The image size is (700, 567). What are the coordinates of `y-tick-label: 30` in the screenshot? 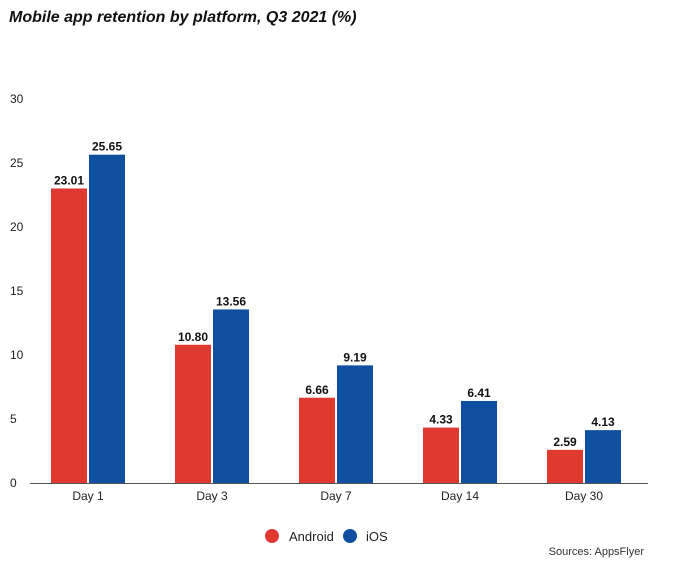 It's located at (17, 99).